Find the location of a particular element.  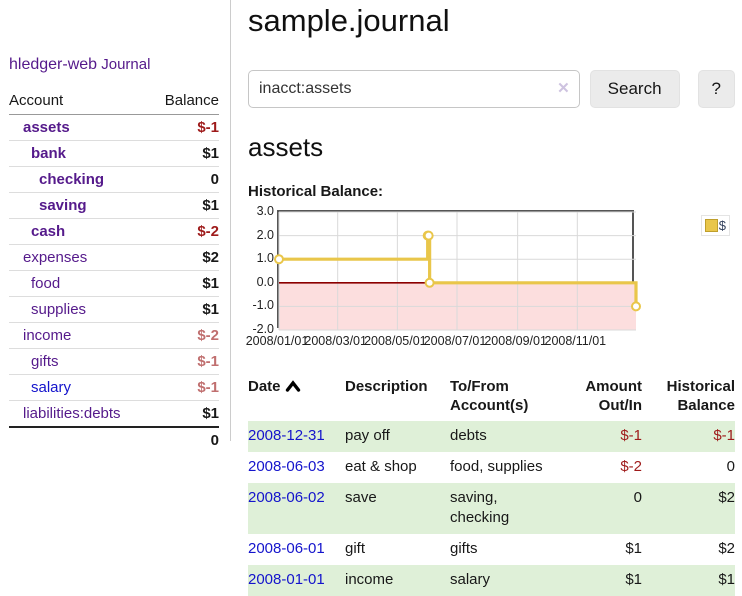

account-link: checking is located at coordinates (72, 179).